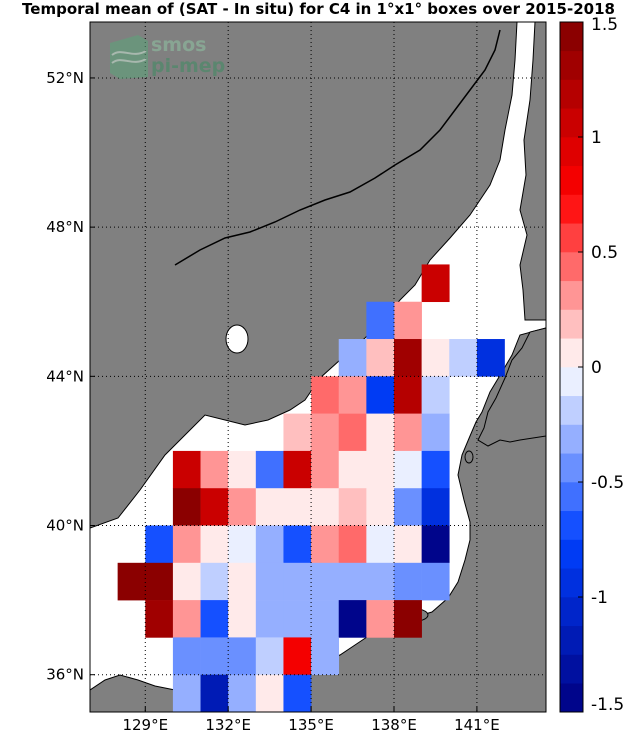  Describe the element at coordinates (65, 526) in the screenshot. I see `y-tick-label: 40°N` at that location.